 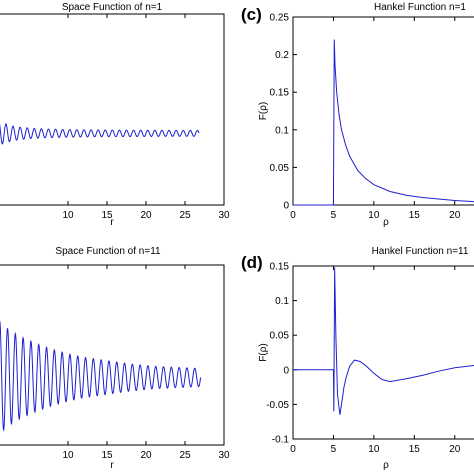 I want to click on y-tick-label: -0.1, so click(x=281, y=440).